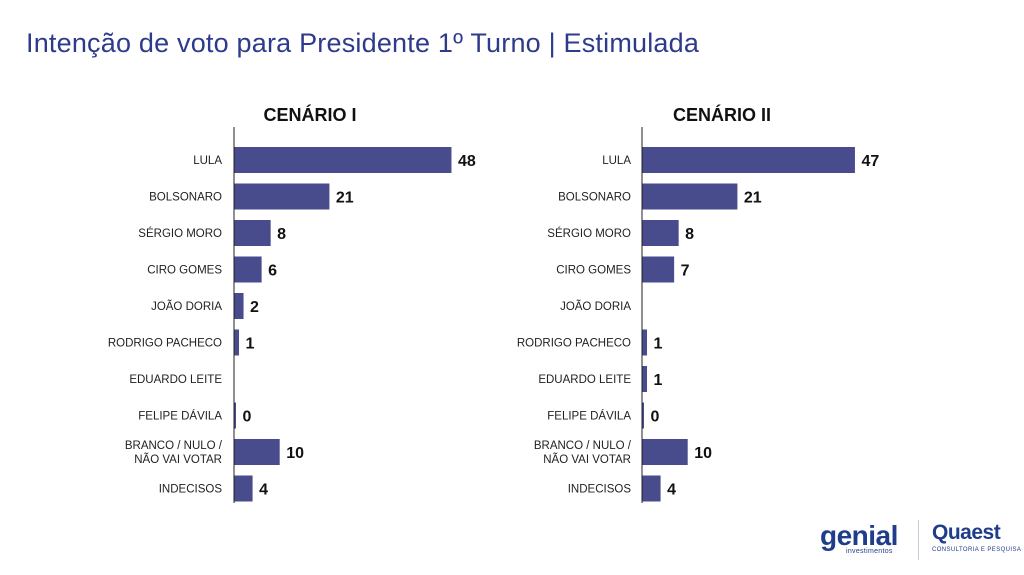  What do you see at coordinates (254, 307) in the screenshot?
I see `data-label: 2` at bounding box center [254, 307].